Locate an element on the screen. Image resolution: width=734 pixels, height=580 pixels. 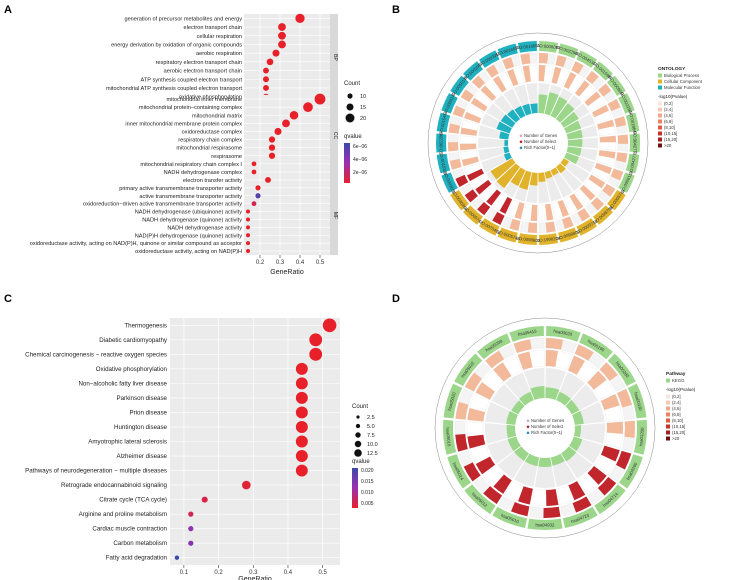
term-label: aerobic respiration is located at coordinates (219, 54).